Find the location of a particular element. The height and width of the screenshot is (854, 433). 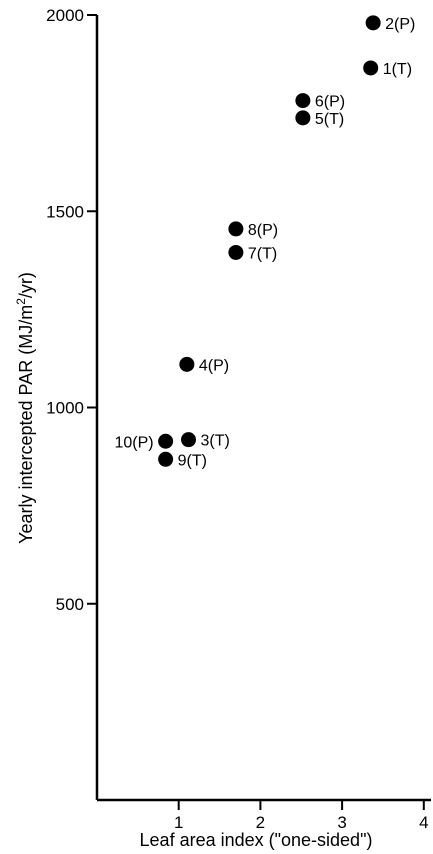

y-axis-title-superscript: 2 is located at coordinates (21, 301).